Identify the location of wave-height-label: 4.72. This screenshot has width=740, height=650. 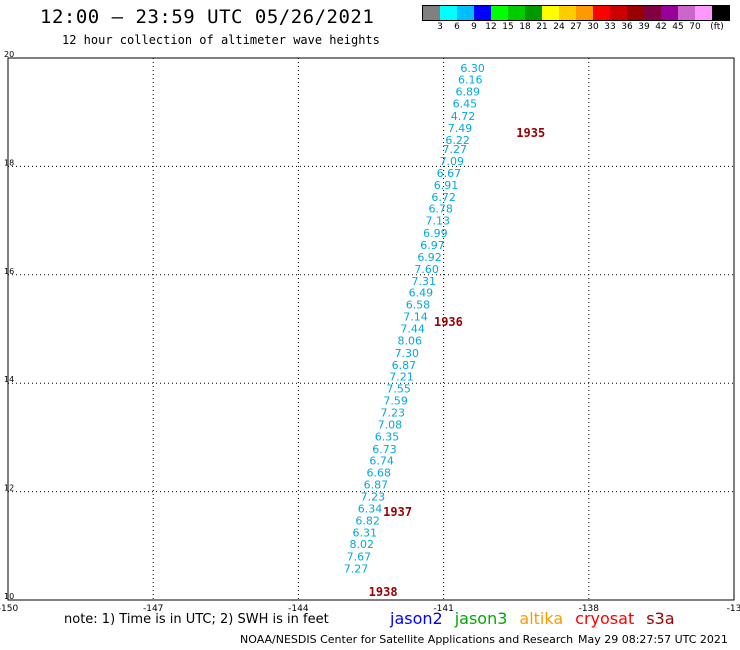
(463, 116).